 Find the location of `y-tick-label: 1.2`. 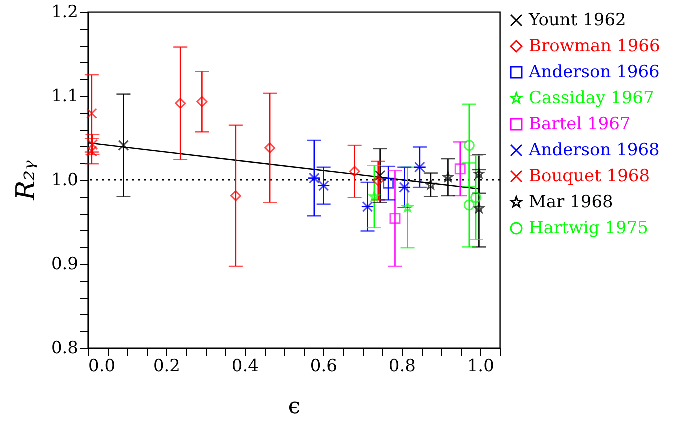

y-tick-label: 1.2 is located at coordinates (64, 12).